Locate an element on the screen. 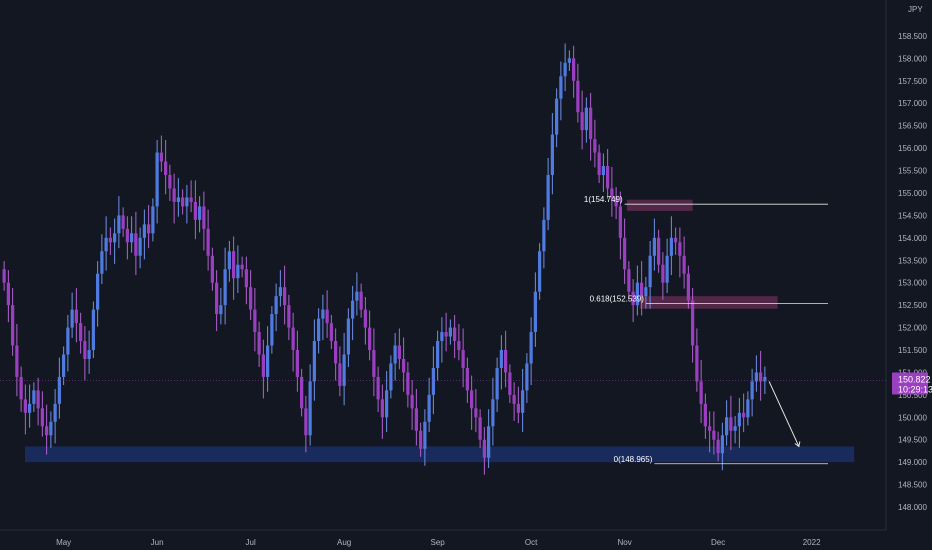 The image size is (932, 550). x-tick-label: Nov is located at coordinates (625, 542).